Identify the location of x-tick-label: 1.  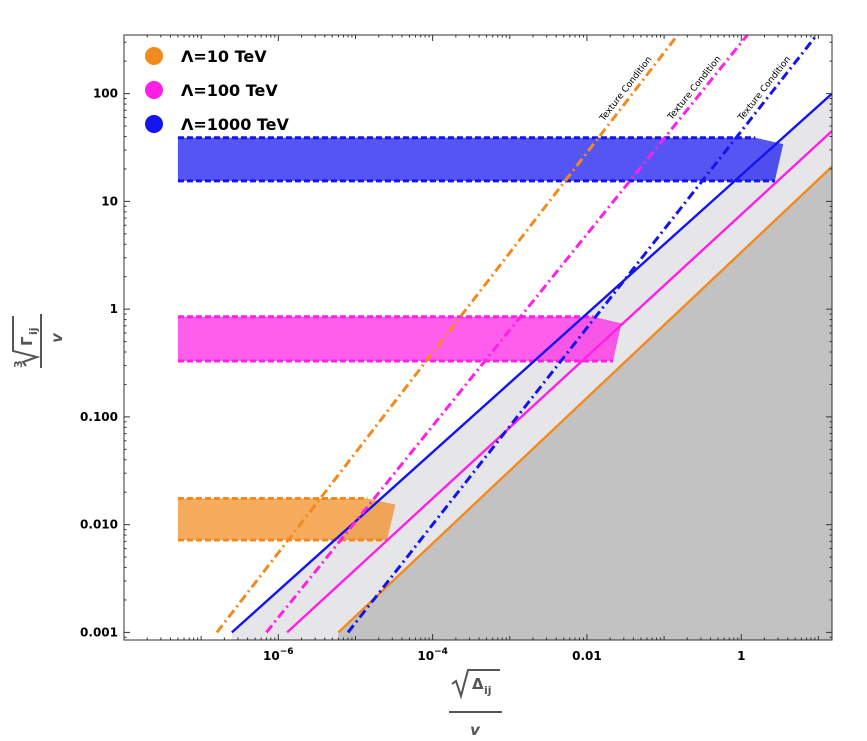
(741, 656).